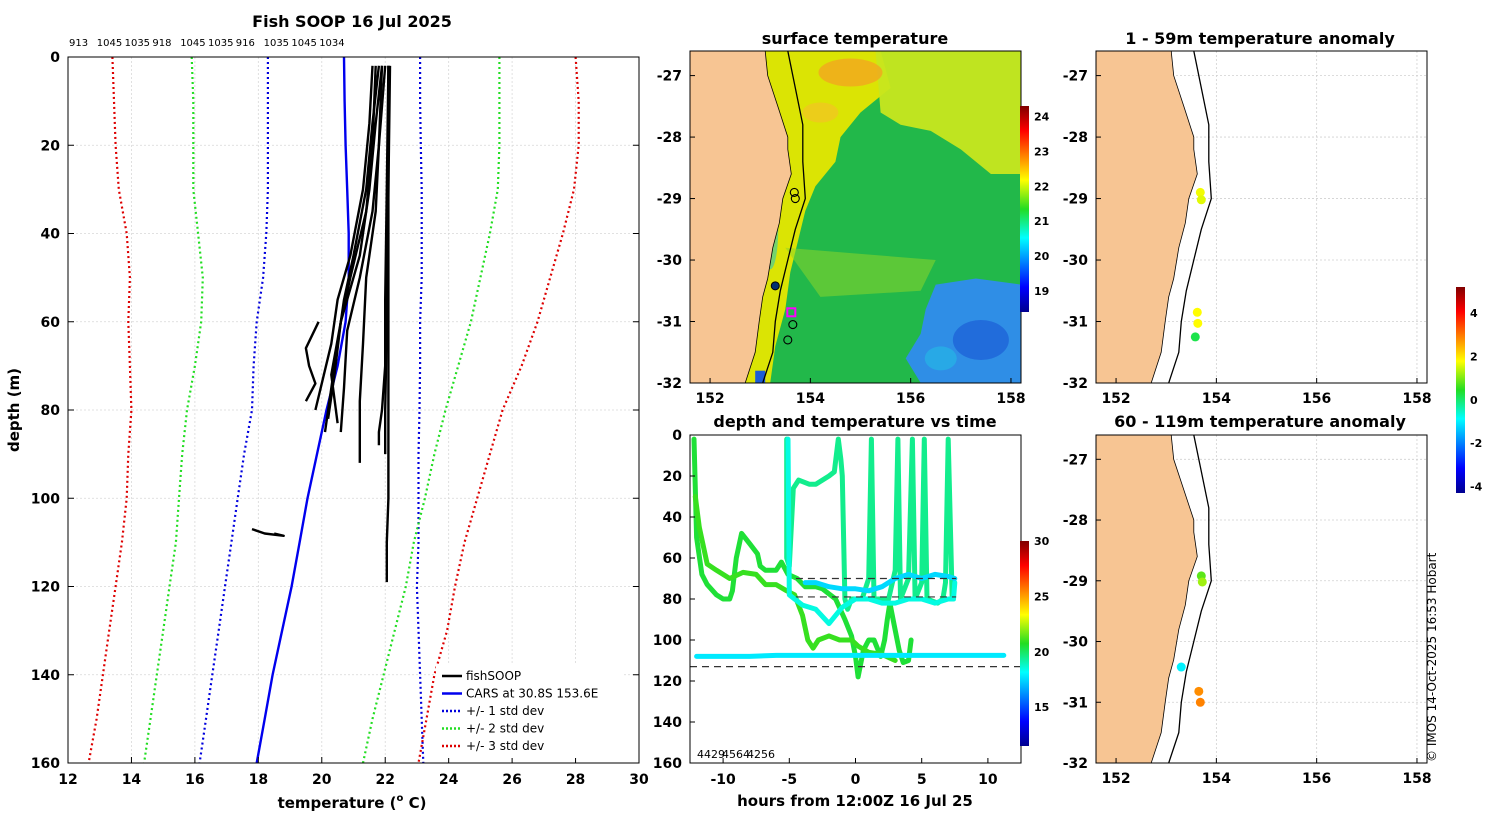 This screenshot has height=820, width=1500. What do you see at coordinates (1476, 400) in the screenshot?
I see `anomaly-colorbar-ticks: -4 -2 0 2 4` at bounding box center [1476, 400].